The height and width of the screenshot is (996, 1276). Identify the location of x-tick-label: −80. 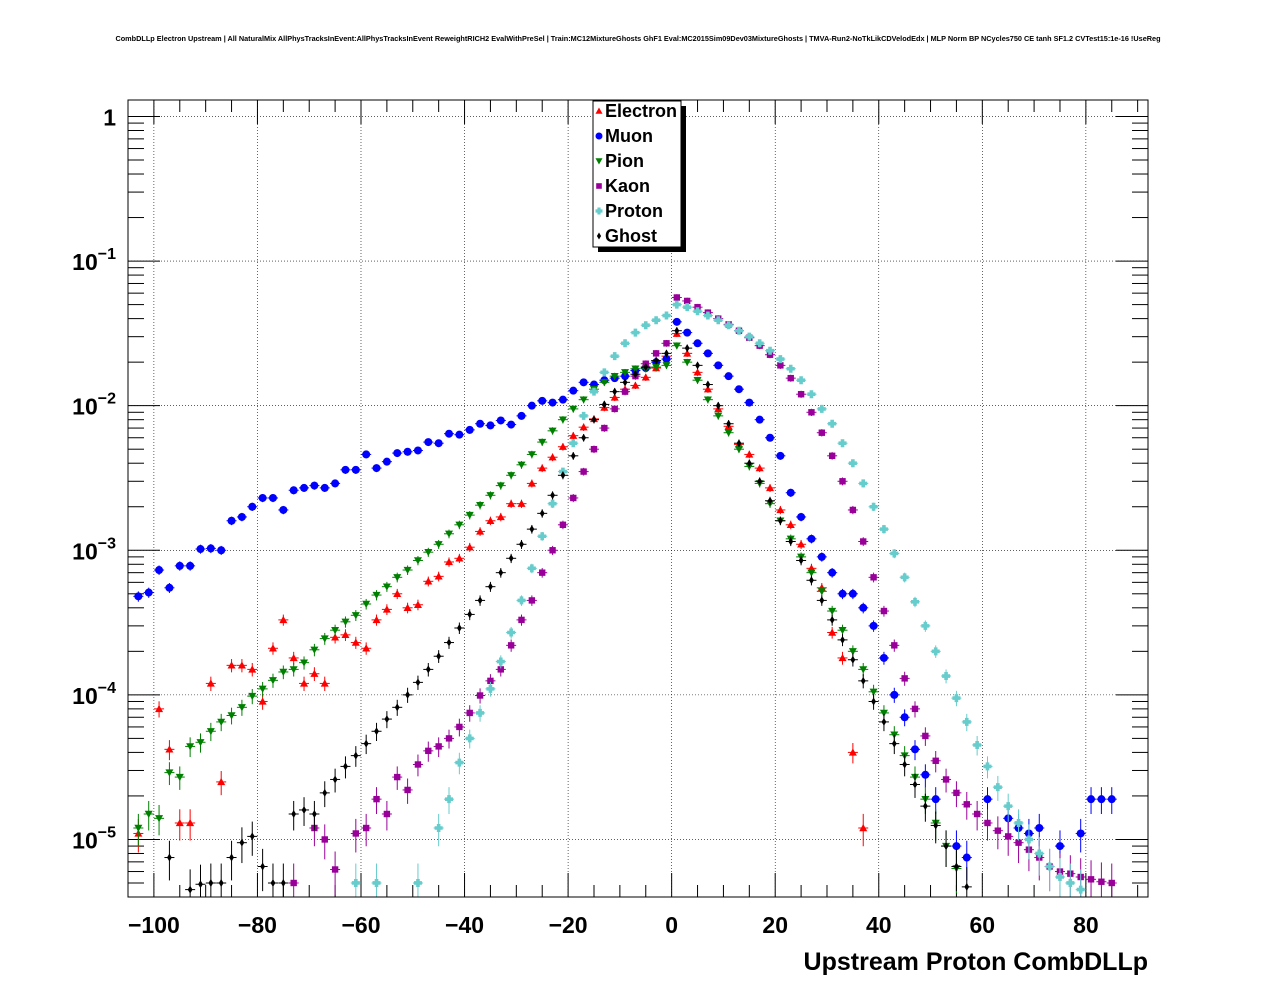
(257, 925).